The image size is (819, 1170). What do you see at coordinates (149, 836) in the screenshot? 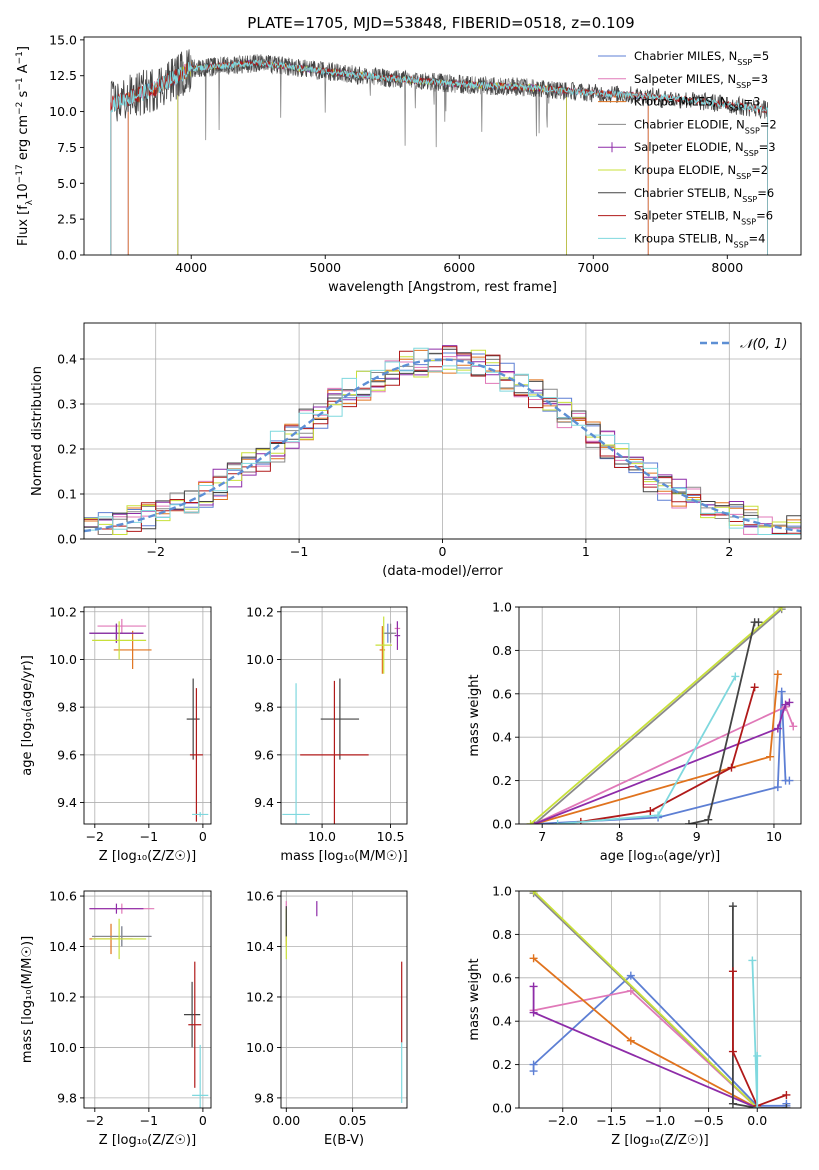
I see `x-tick-label: −1` at bounding box center [149, 836].